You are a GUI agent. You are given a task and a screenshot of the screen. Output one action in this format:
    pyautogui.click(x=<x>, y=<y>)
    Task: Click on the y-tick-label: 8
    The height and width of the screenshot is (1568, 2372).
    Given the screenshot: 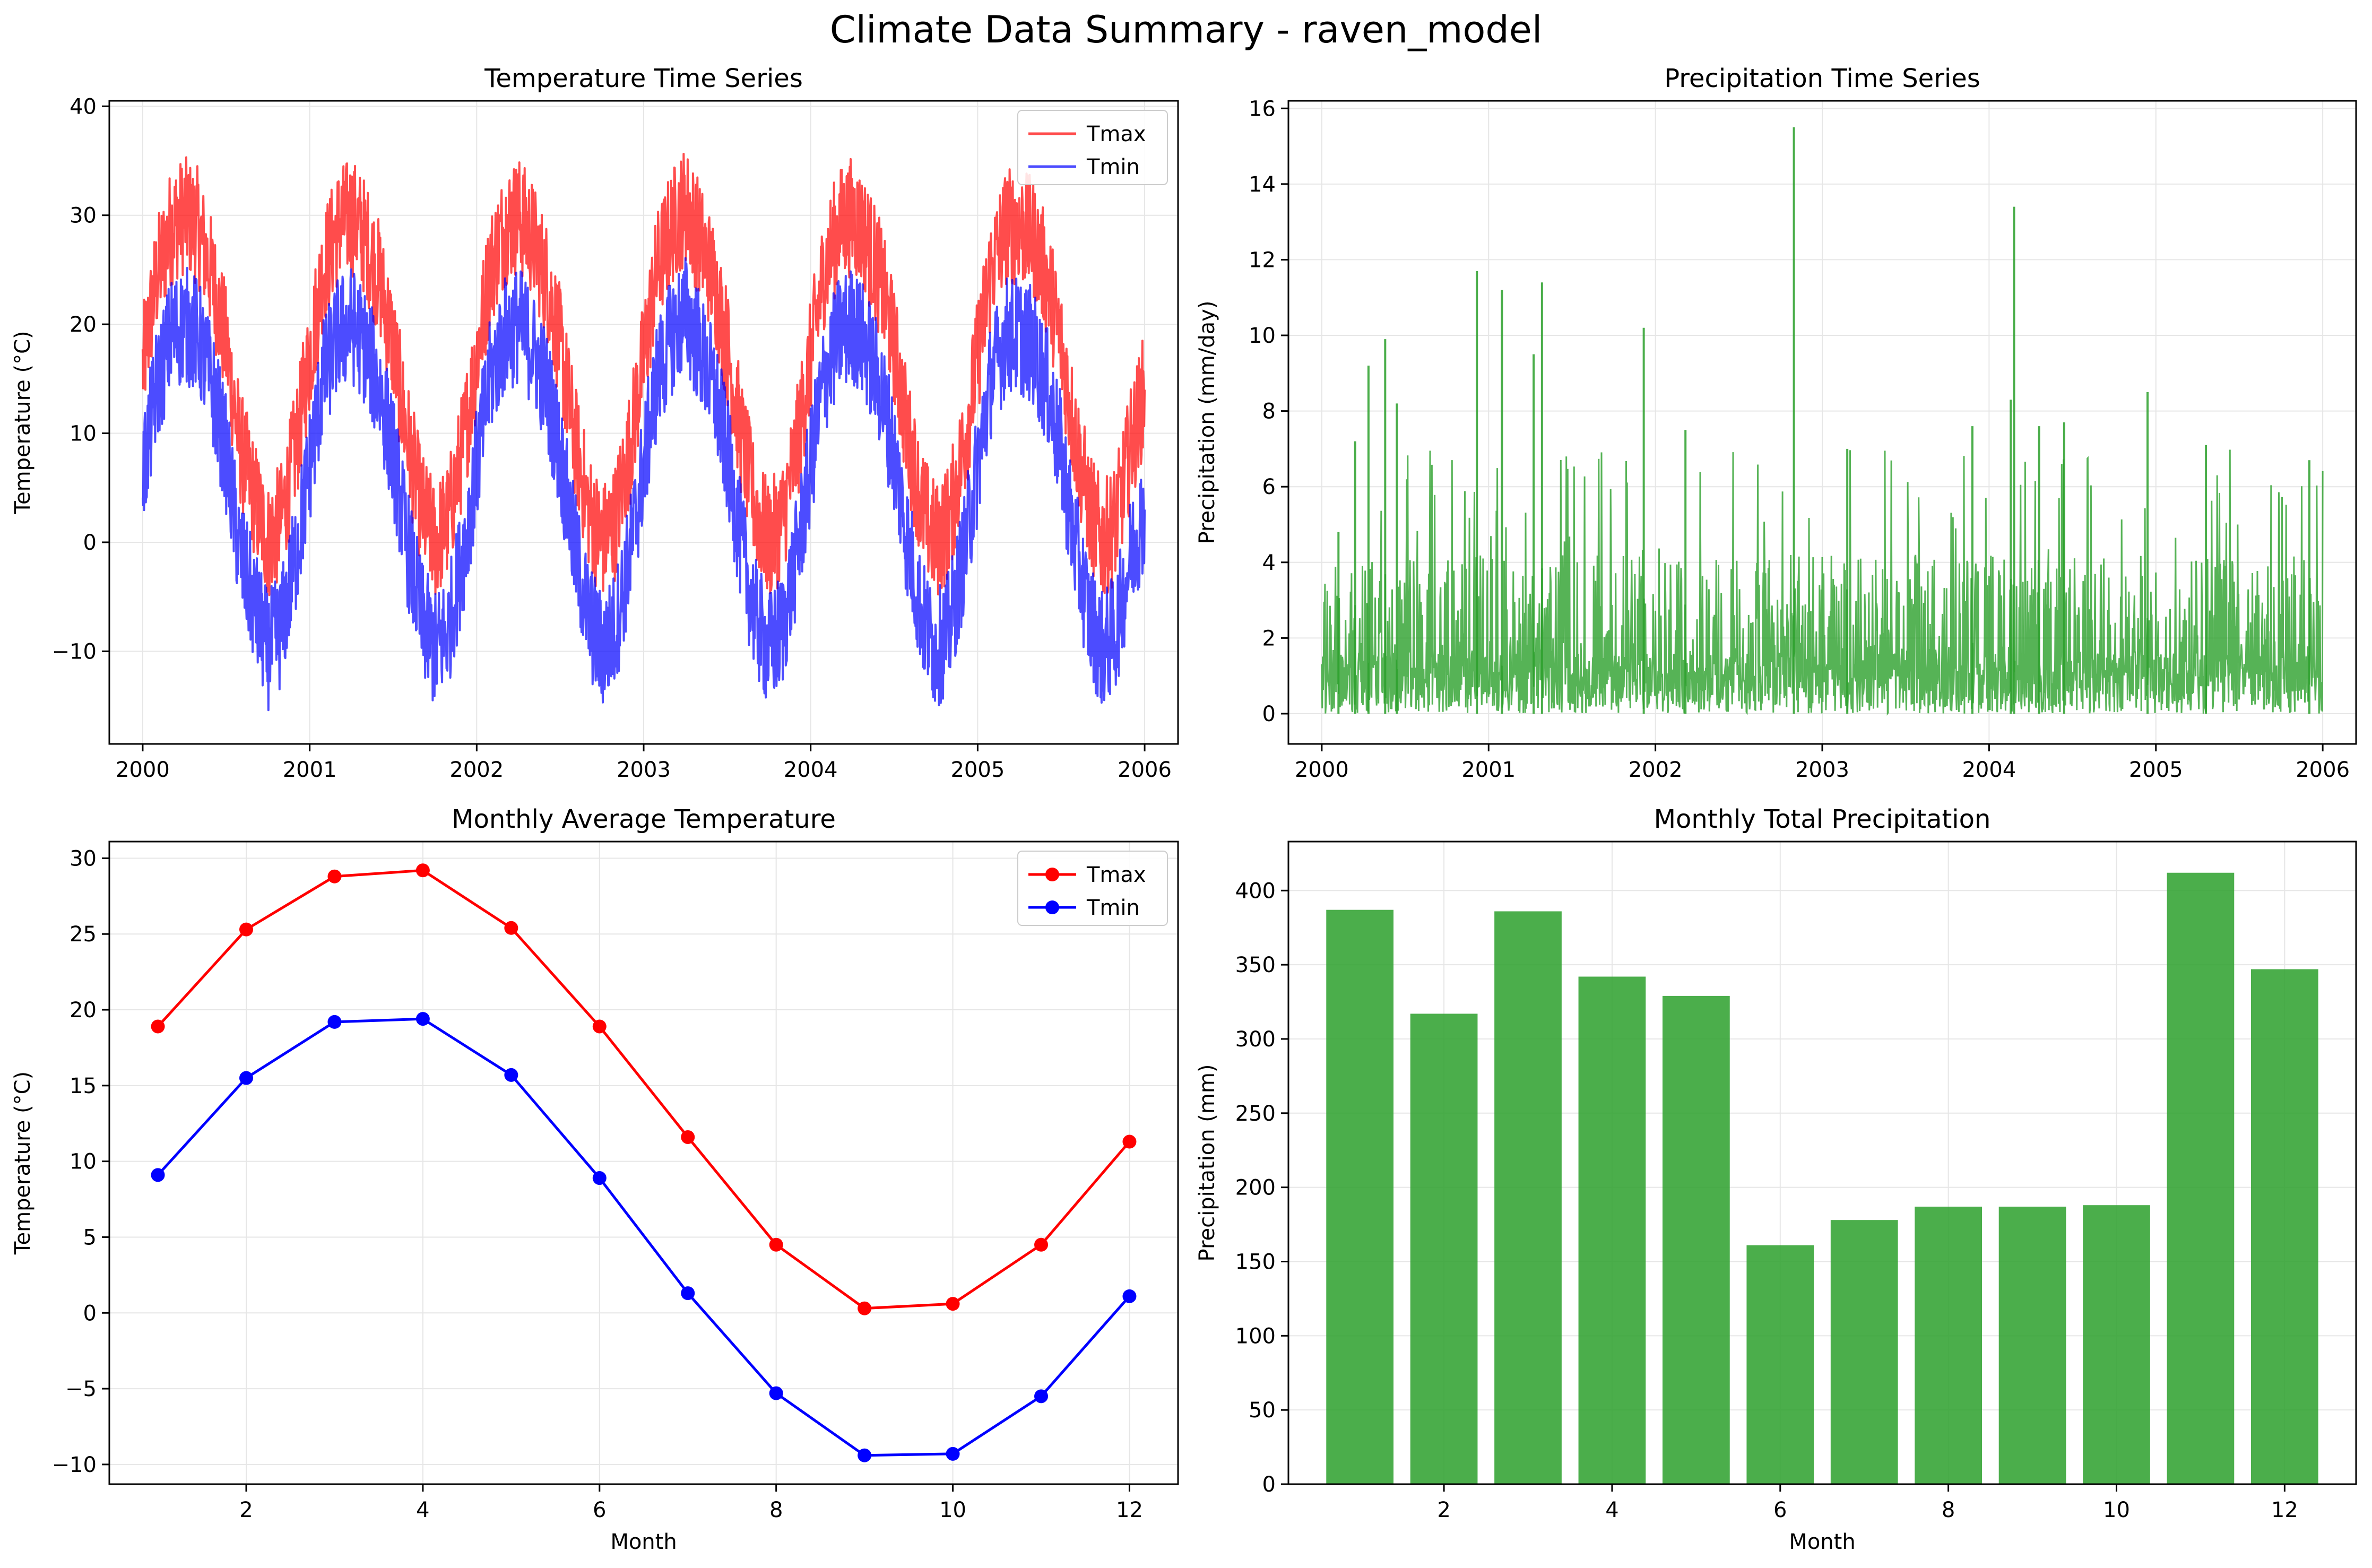 What is the action you would take?
    pyautogui.click(x=1269, y=412)
    